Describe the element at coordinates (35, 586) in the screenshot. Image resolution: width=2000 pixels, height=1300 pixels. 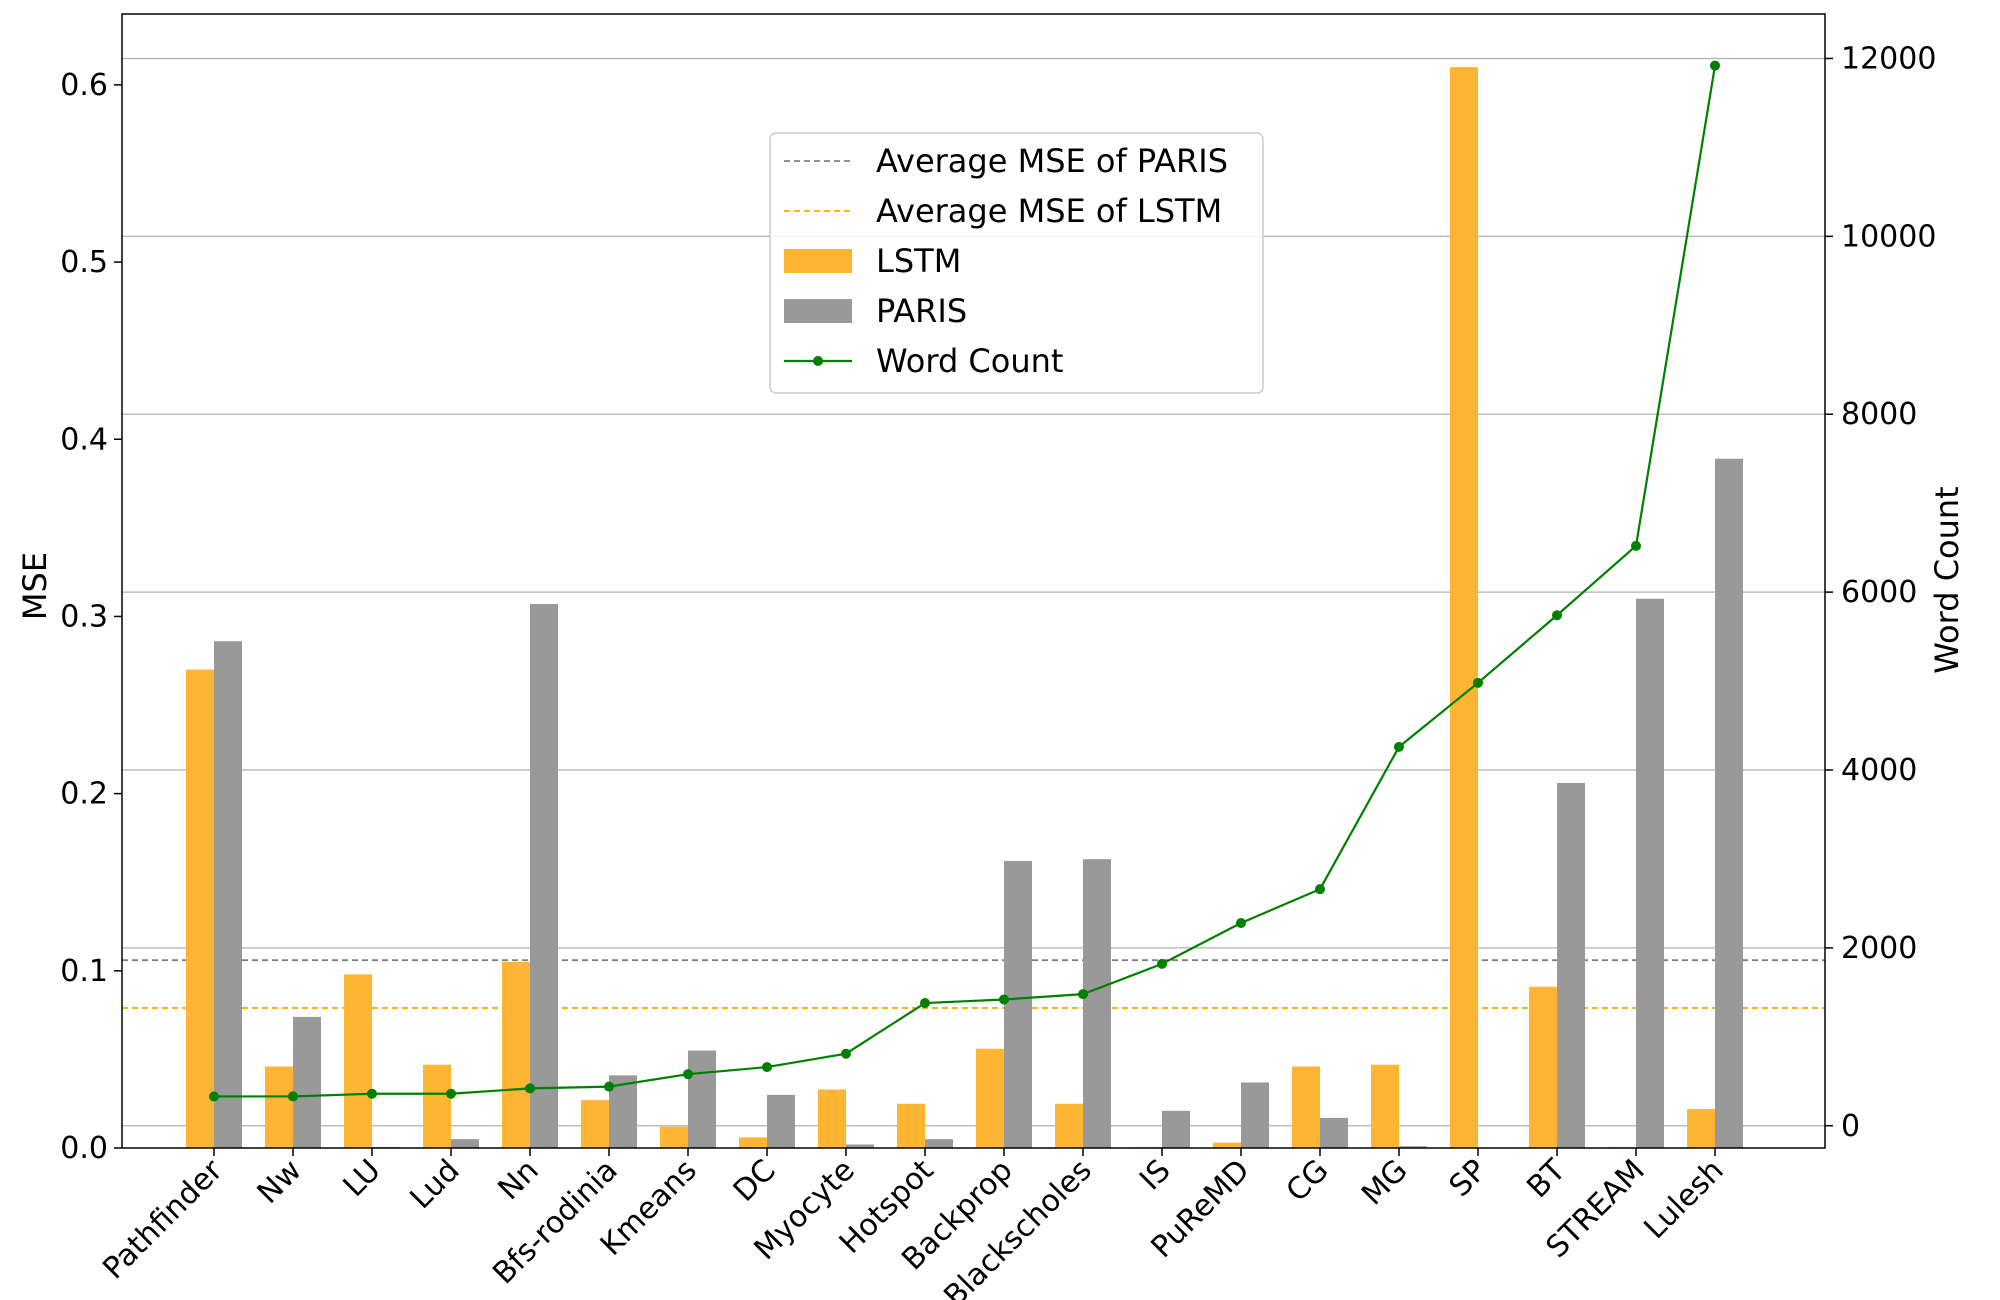
I see `y-axis-label: MSE` at that location.